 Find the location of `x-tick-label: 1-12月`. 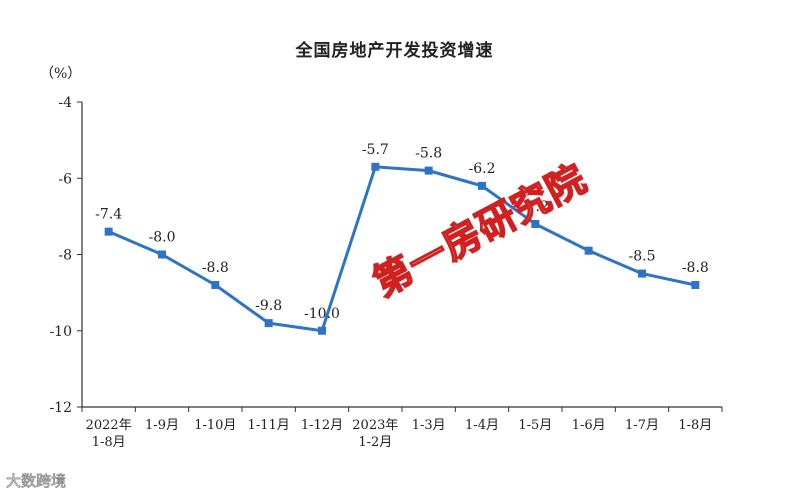

x-tick-label: 1-12月 is located at coordinates (322, 425).